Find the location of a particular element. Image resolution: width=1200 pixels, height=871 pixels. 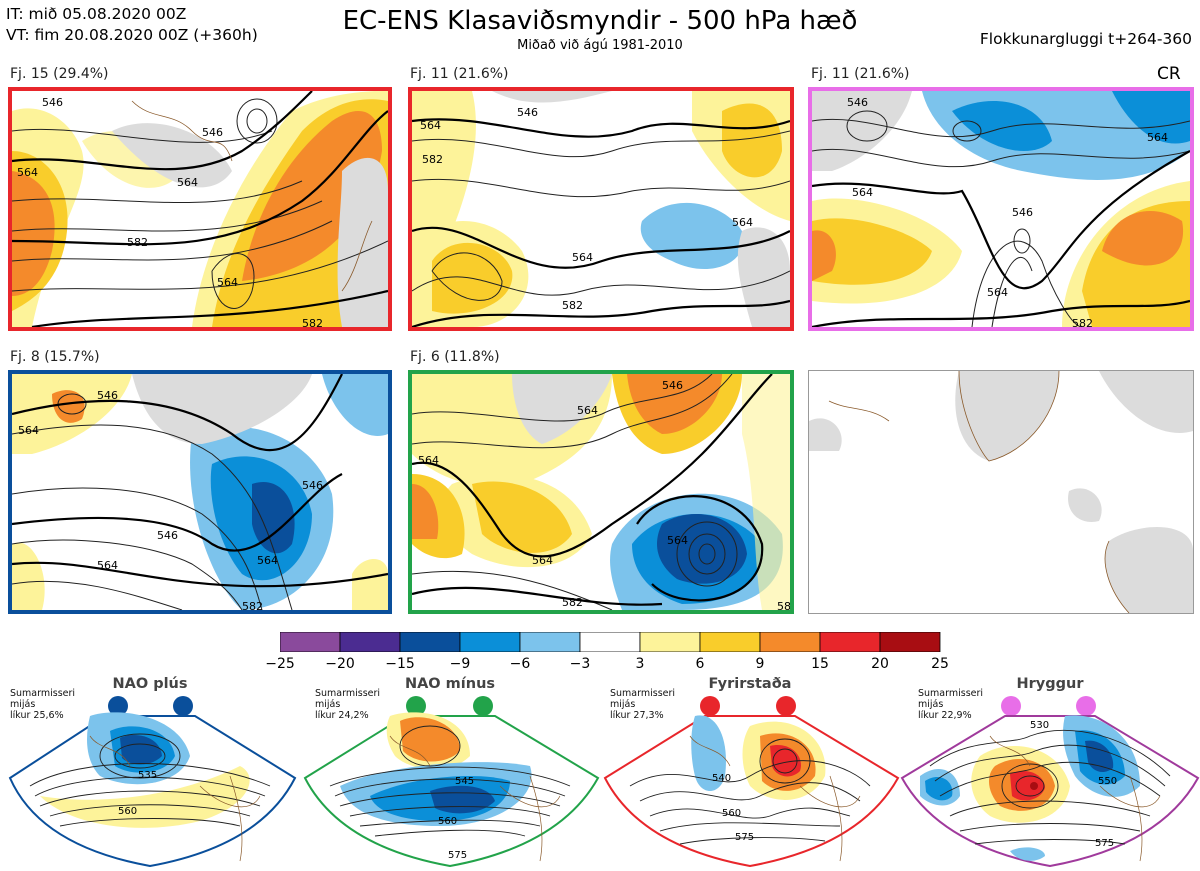

page-title: EC-ENS Klasaviðsmyndir - 500 hPa hæð is located at coordinates (600, 21).